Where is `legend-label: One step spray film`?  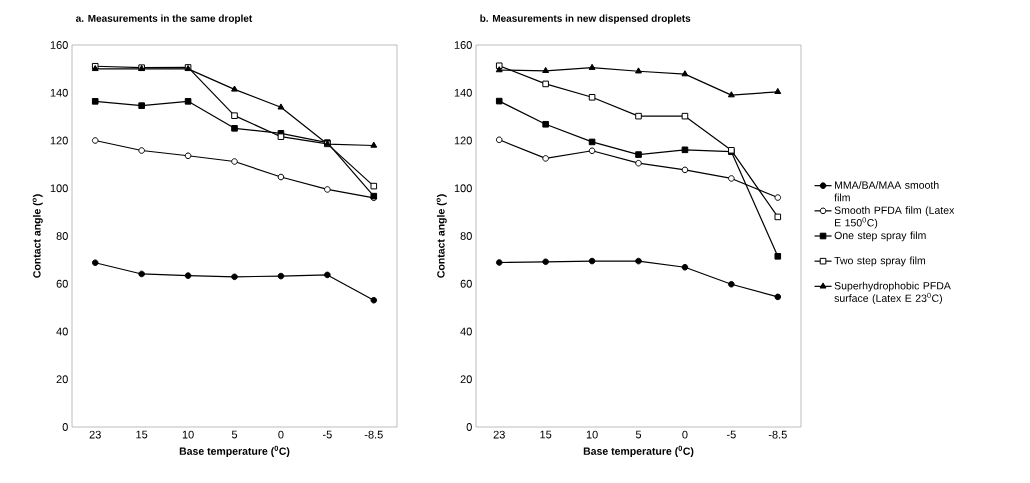 legend-label: One step spray film is located at coordinates (880, 236).